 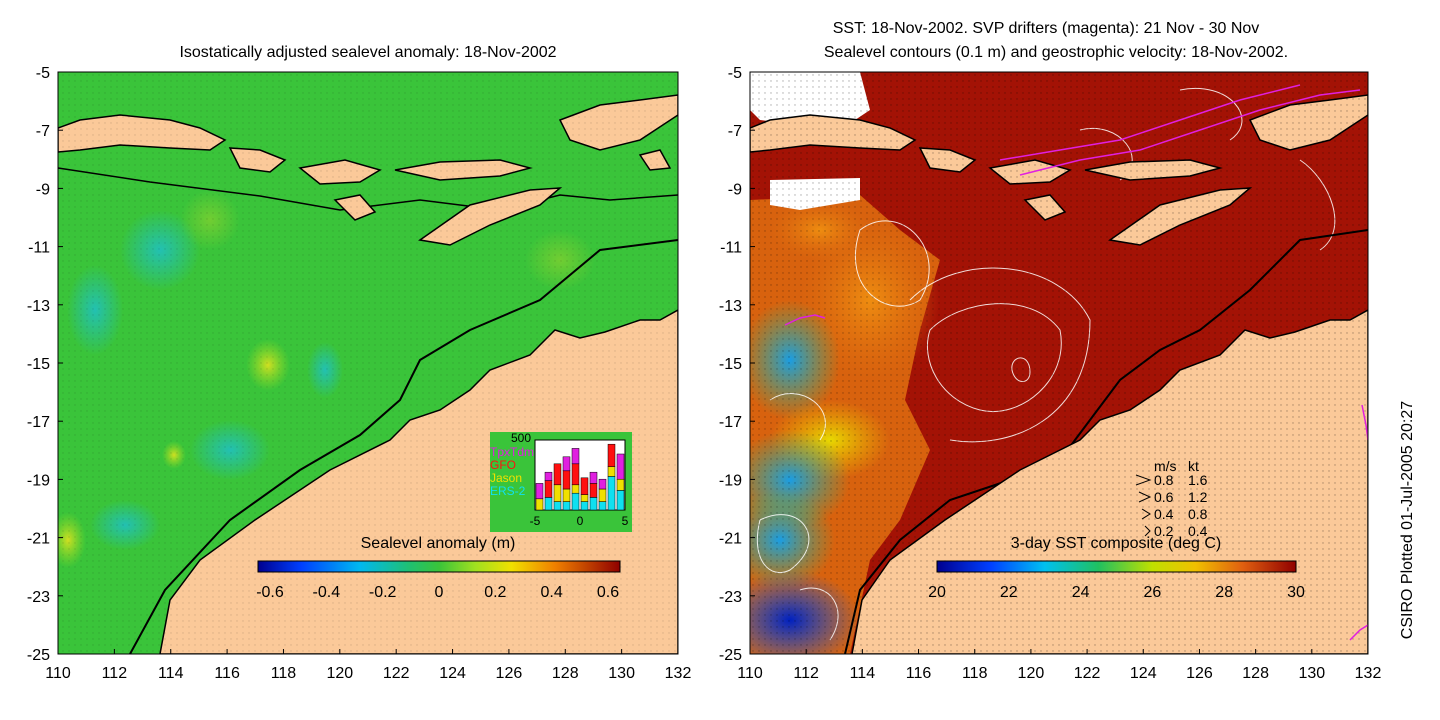 What do you see at coordinates (38, 306) in the screenshot?
I see `y-tick-label: -13` at bounding box center [38, 306].